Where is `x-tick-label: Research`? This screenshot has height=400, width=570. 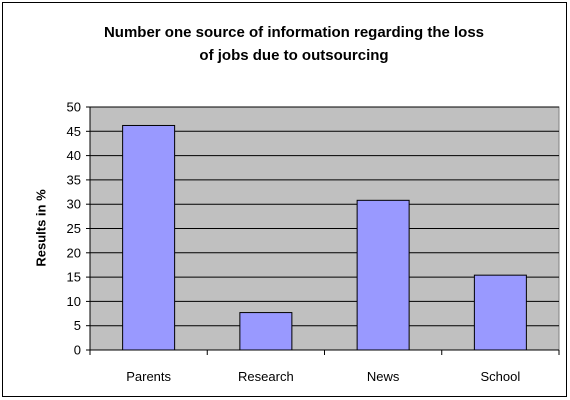
x-tick-label: Research is located at coordinates (266, 376).